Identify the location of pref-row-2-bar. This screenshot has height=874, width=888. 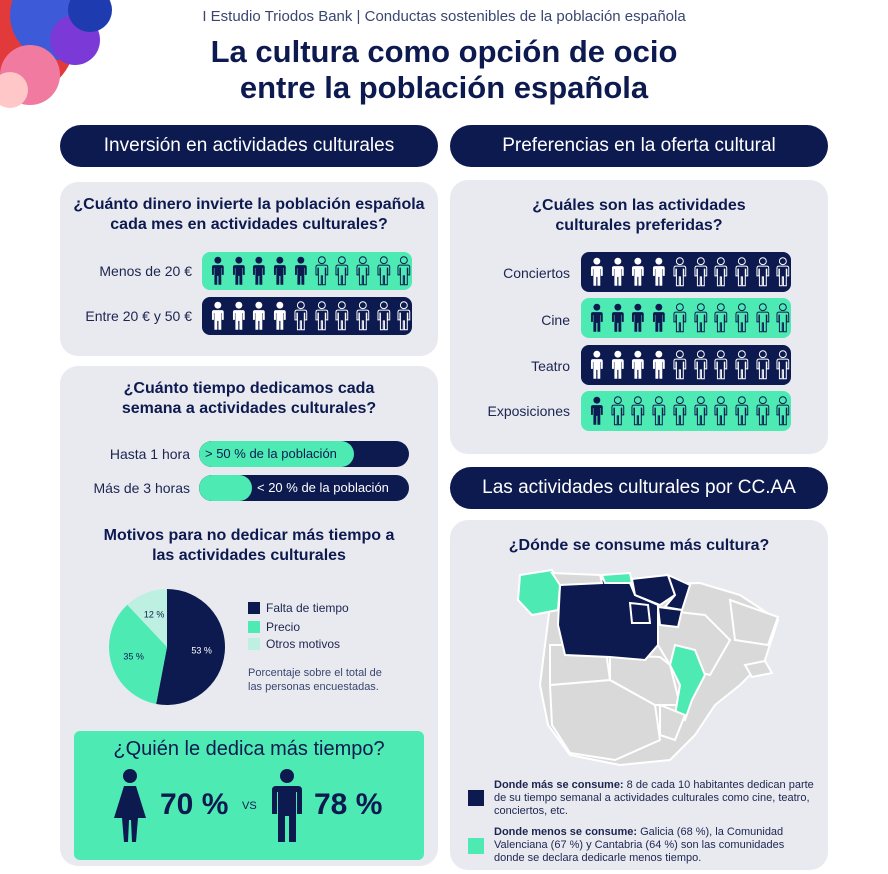
(686, 365).